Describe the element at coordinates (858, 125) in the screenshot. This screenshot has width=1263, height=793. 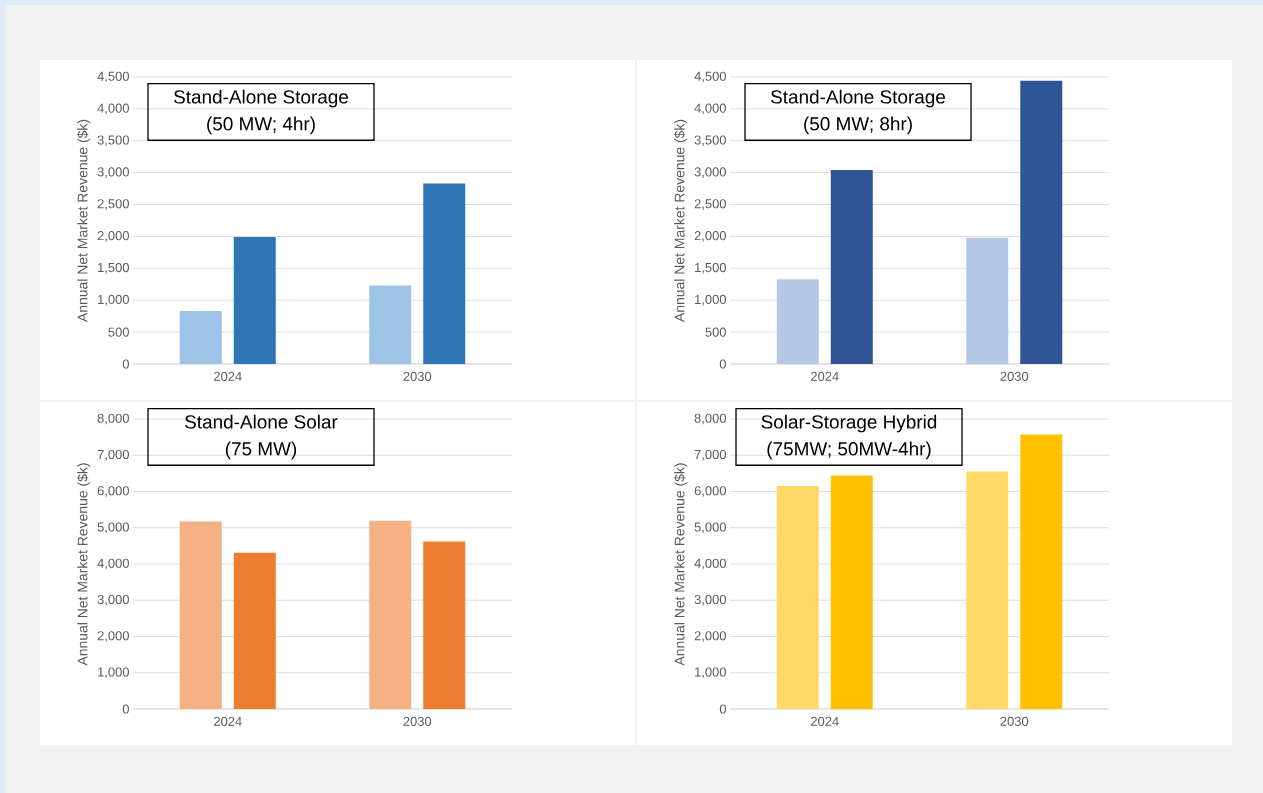
I see `text: (50 MW; 8hr)` at that location.